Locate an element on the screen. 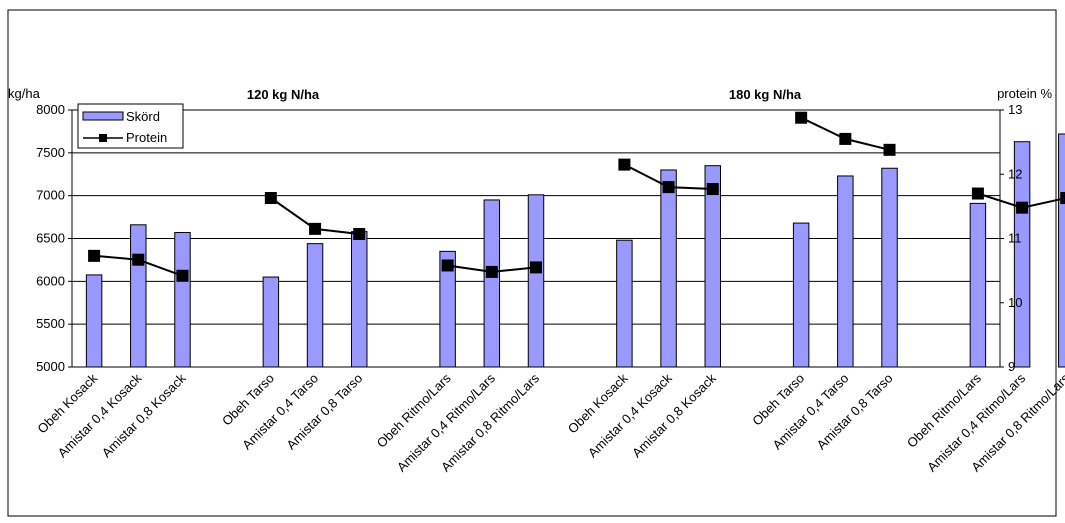 The image size is (1065, 523). y-left-tick-label: 5000 is located at coordinates (50, 366).